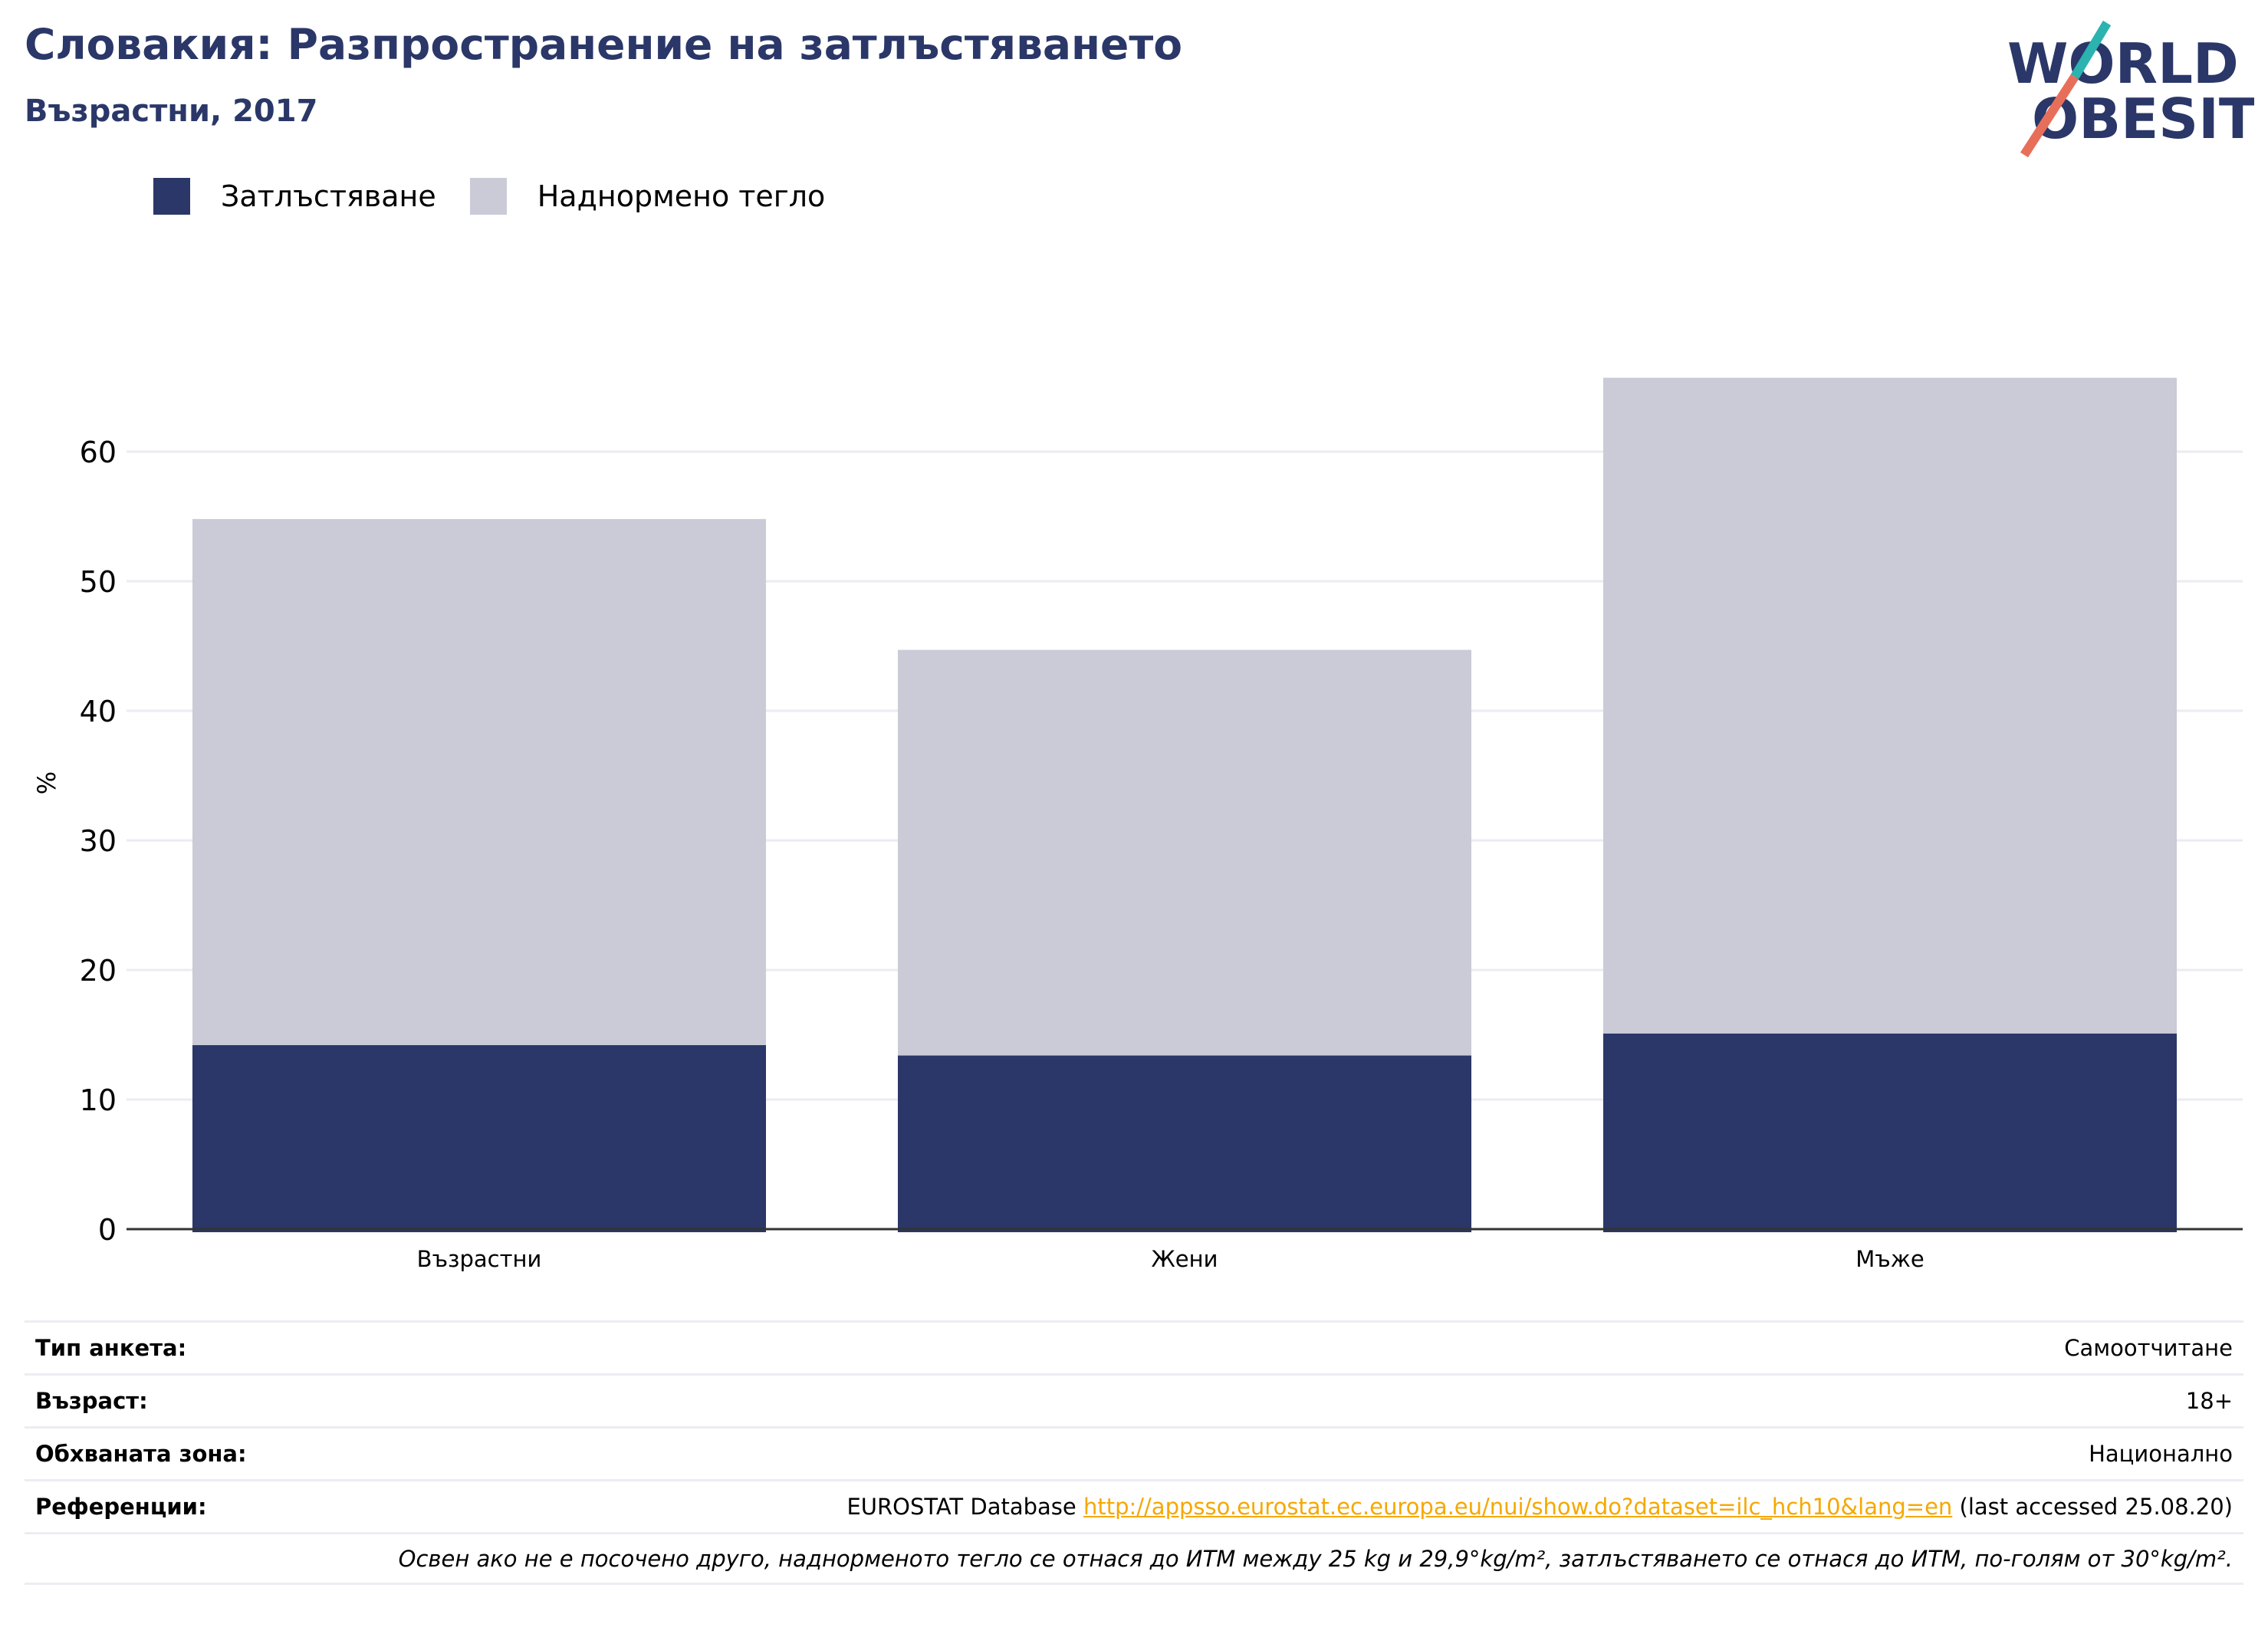 The height and width of the screenshot is (1634, 2268). I want to click on x-tick-label-2: Мъже, so click(1889, 1259).